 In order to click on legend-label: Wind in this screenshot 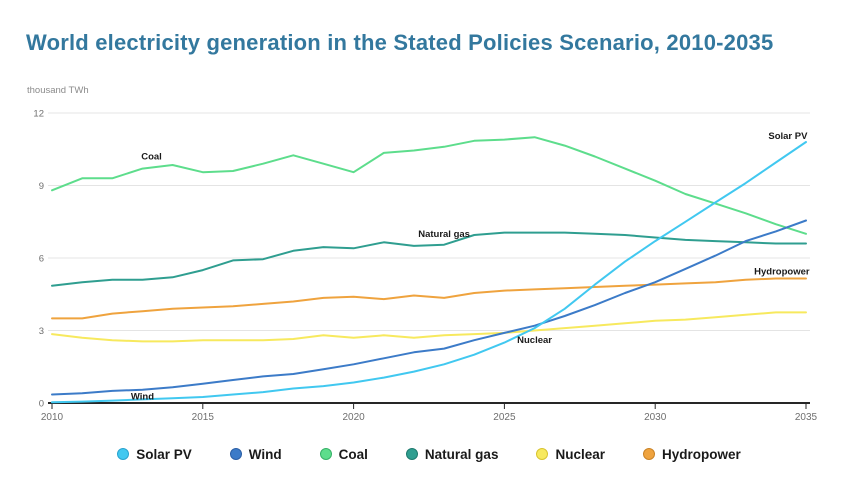, I will do `click(265, 454)`.